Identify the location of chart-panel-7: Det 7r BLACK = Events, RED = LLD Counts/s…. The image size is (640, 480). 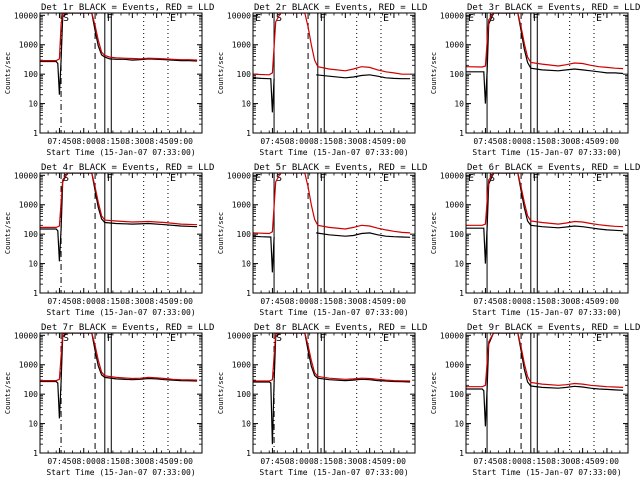
(109, 400).